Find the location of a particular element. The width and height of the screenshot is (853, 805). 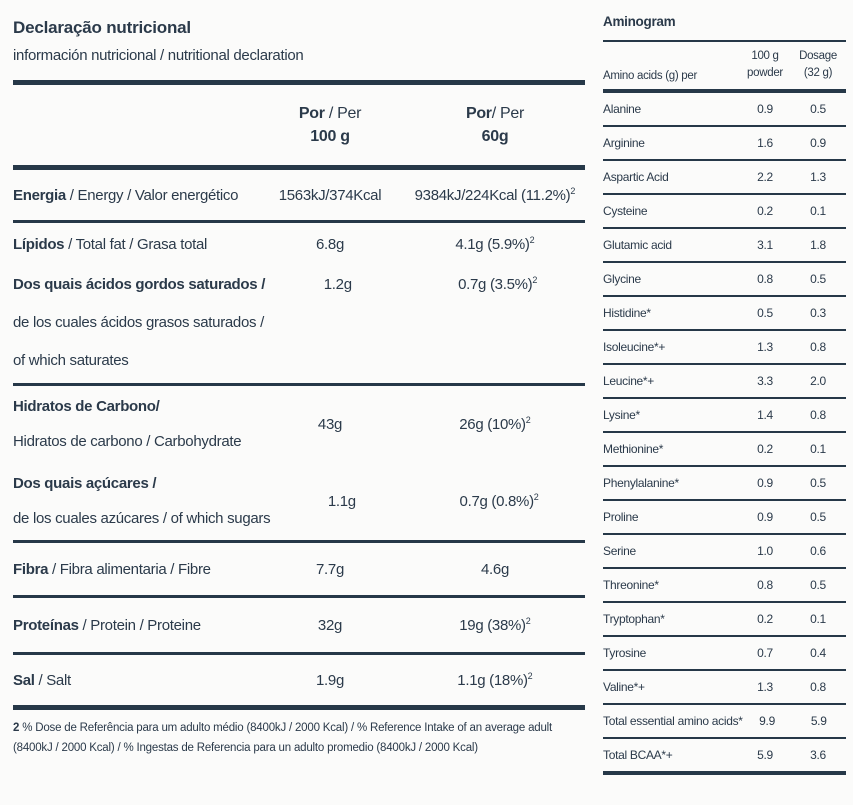

salt-label-rest: / Salt is located at coordinates (52, 680).